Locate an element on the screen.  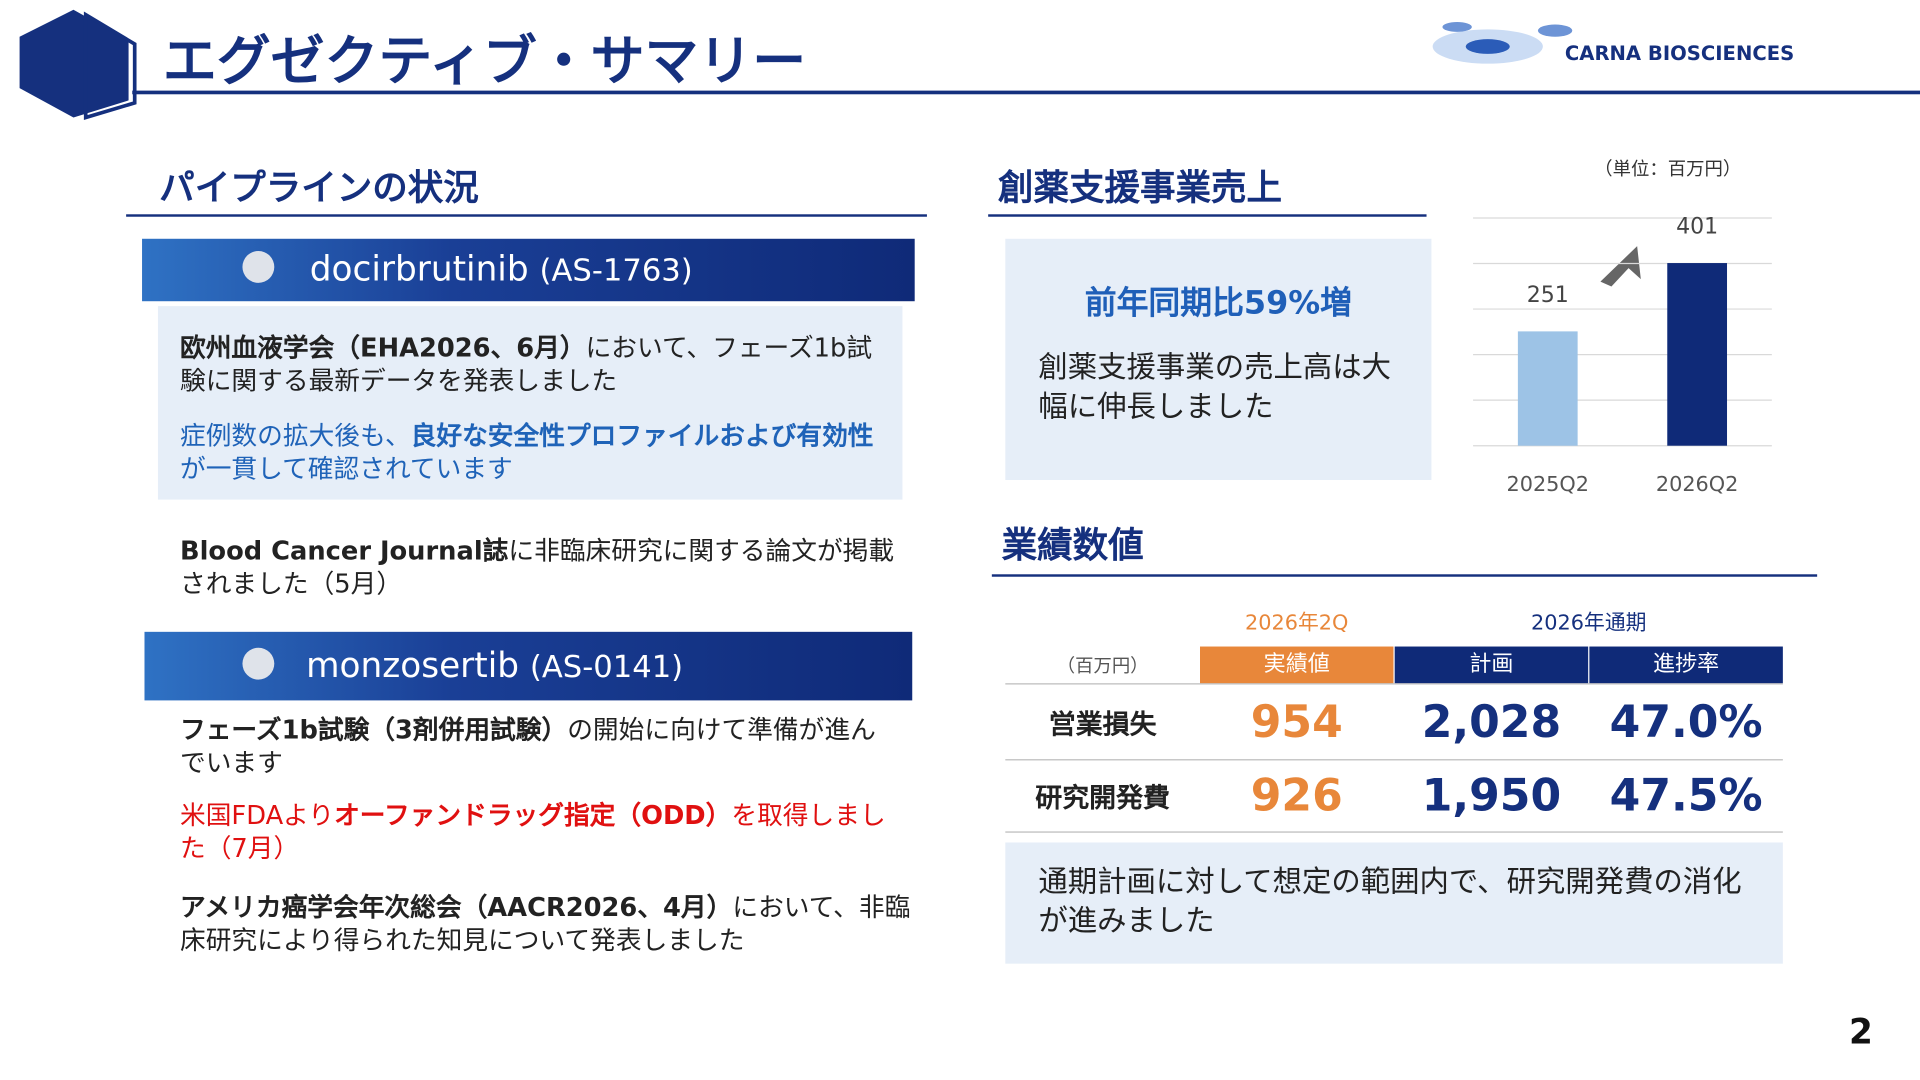
section-heading: 業績数値 is located at coordinates (1072, 545).